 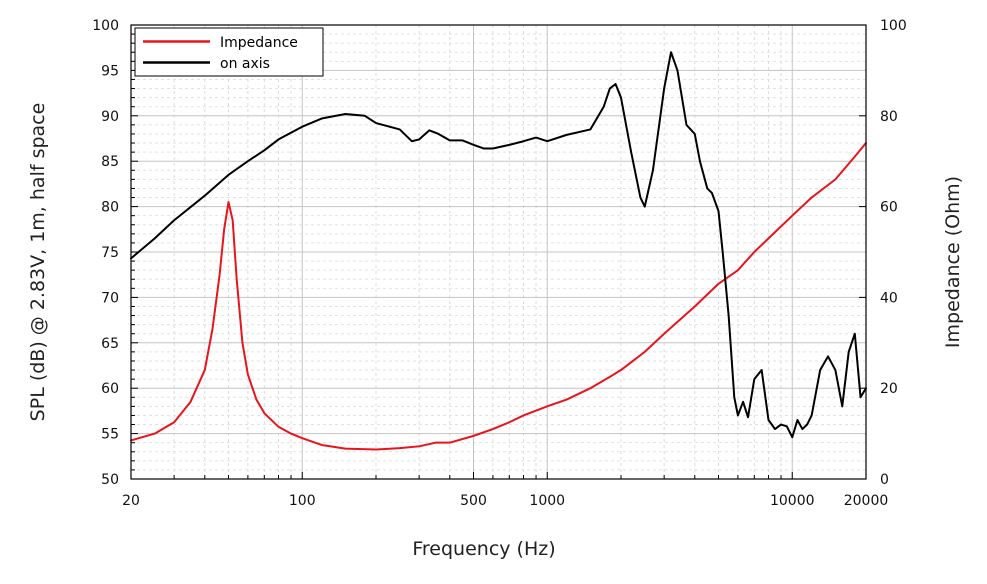 I want to click on y2-tick-label: 20, so click(x=889, y=389).